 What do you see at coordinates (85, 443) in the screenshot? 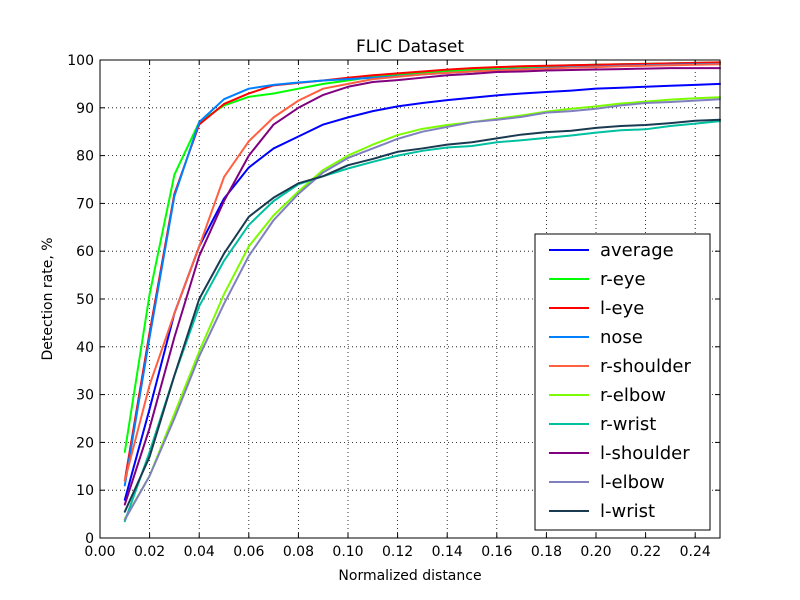
I see `y-tick-label: 20` at bounding box center [85, 443].